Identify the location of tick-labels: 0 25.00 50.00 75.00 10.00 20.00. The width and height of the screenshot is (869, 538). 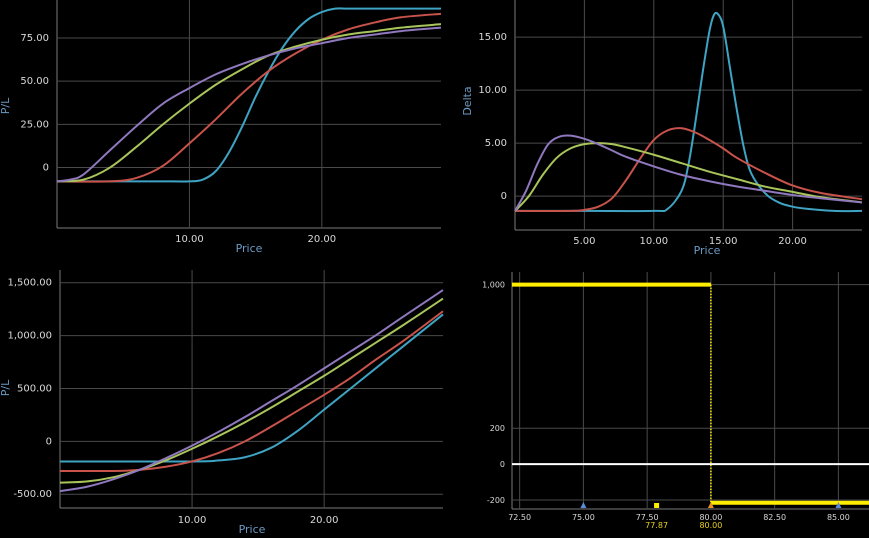
(178, 139).